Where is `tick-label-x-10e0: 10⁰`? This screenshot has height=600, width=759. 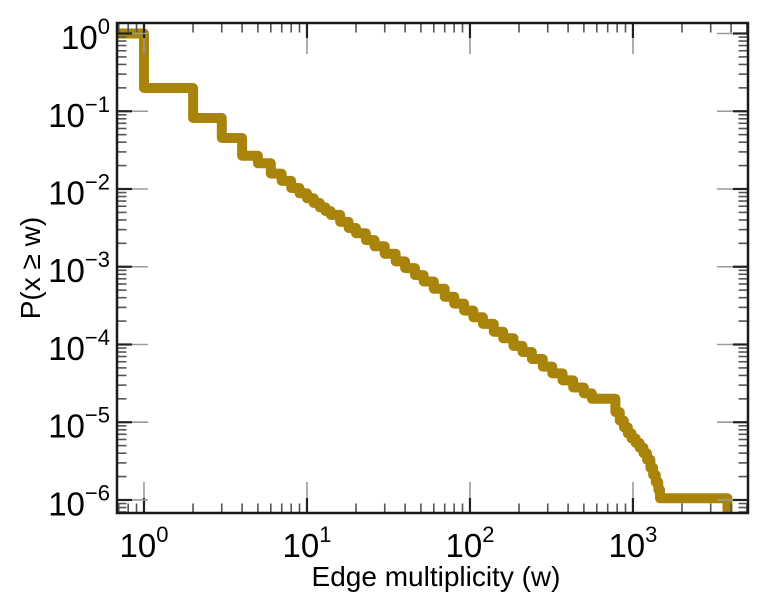 tick-label-x-10e0: 10⁰ is located at coordinates (144, 543).